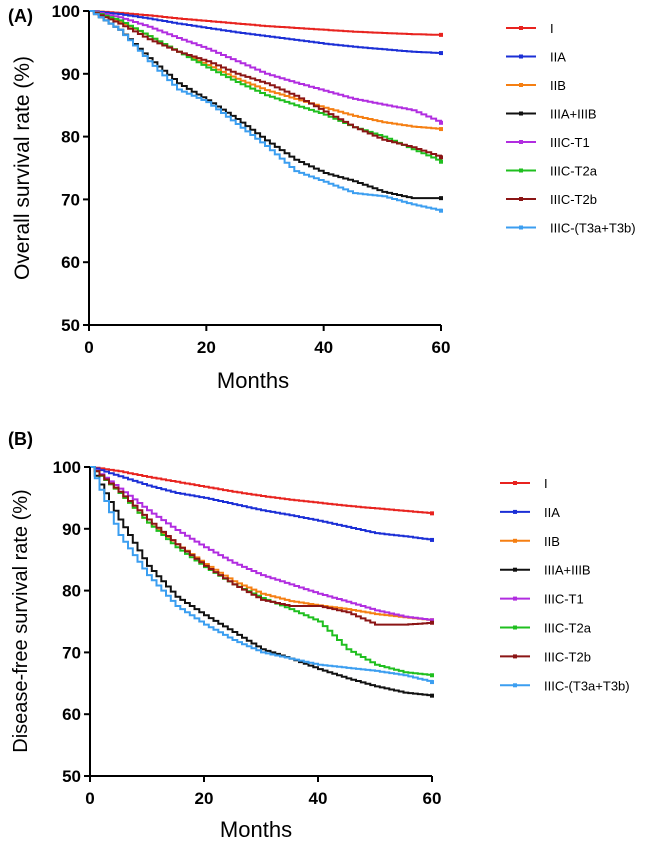  I want to click on panel-a-legend-label-iiia-iiib: IIIA+IIIB, so click(573, 114).